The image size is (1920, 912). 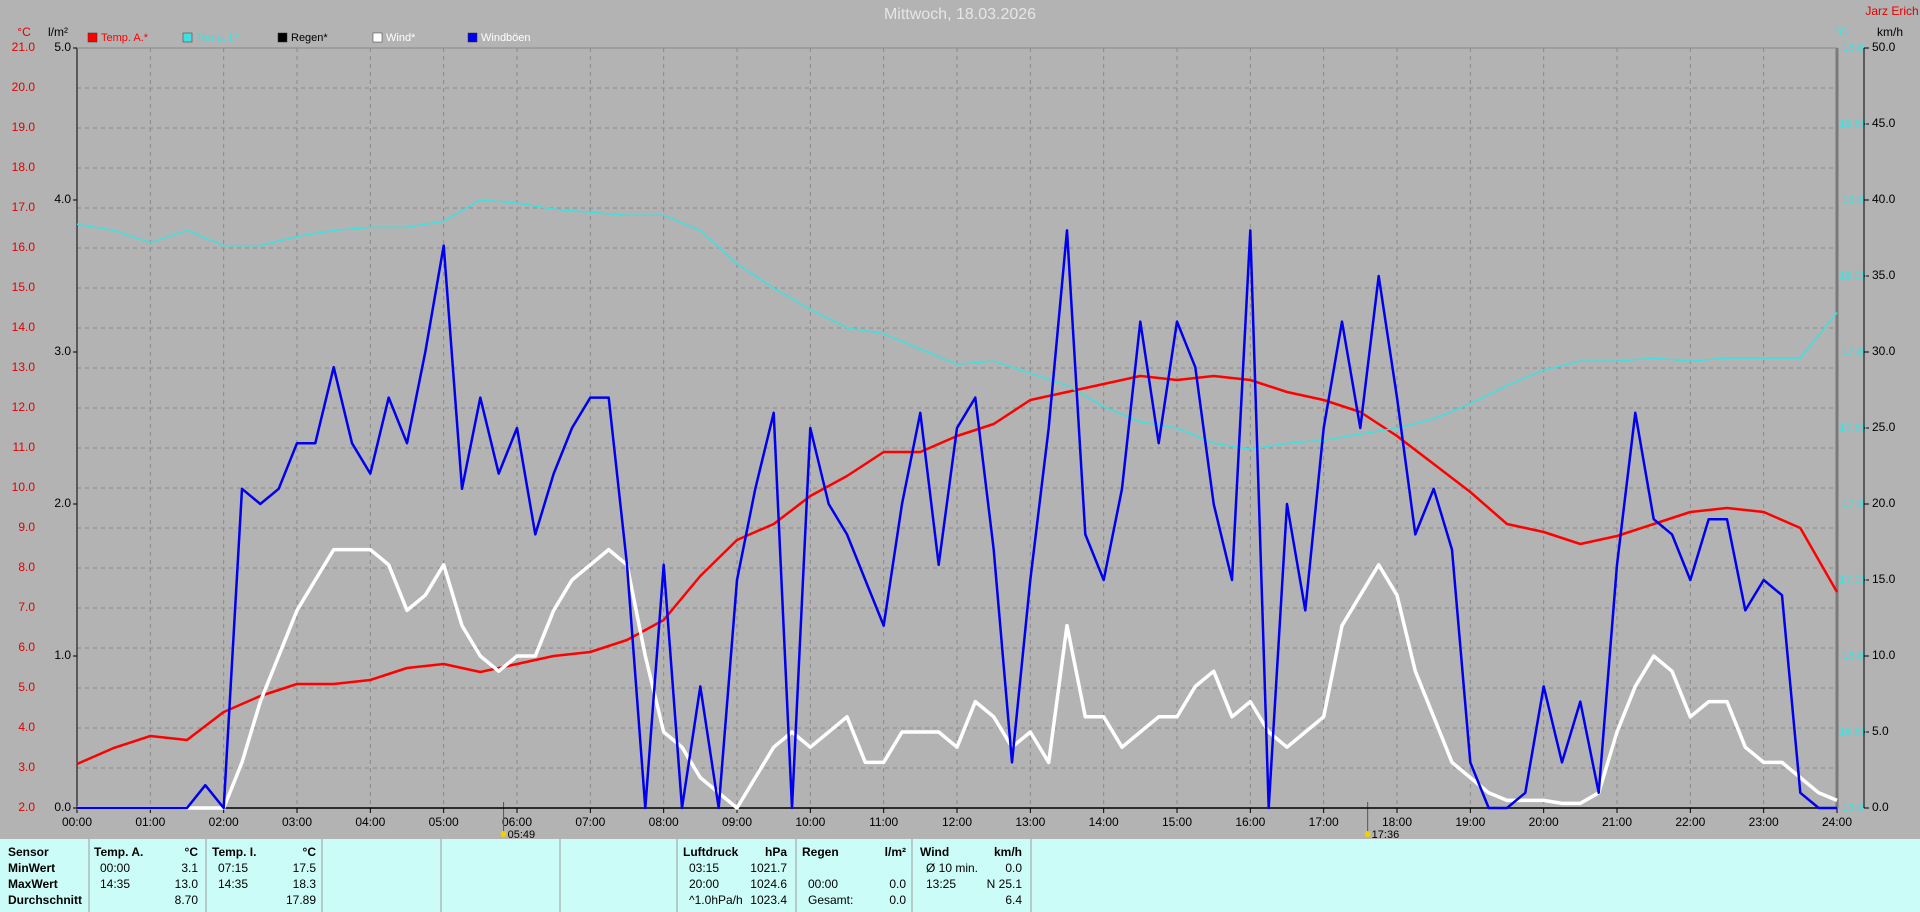 I want to click on y2-tick-label: 4.0, so click(x=62, y=199).